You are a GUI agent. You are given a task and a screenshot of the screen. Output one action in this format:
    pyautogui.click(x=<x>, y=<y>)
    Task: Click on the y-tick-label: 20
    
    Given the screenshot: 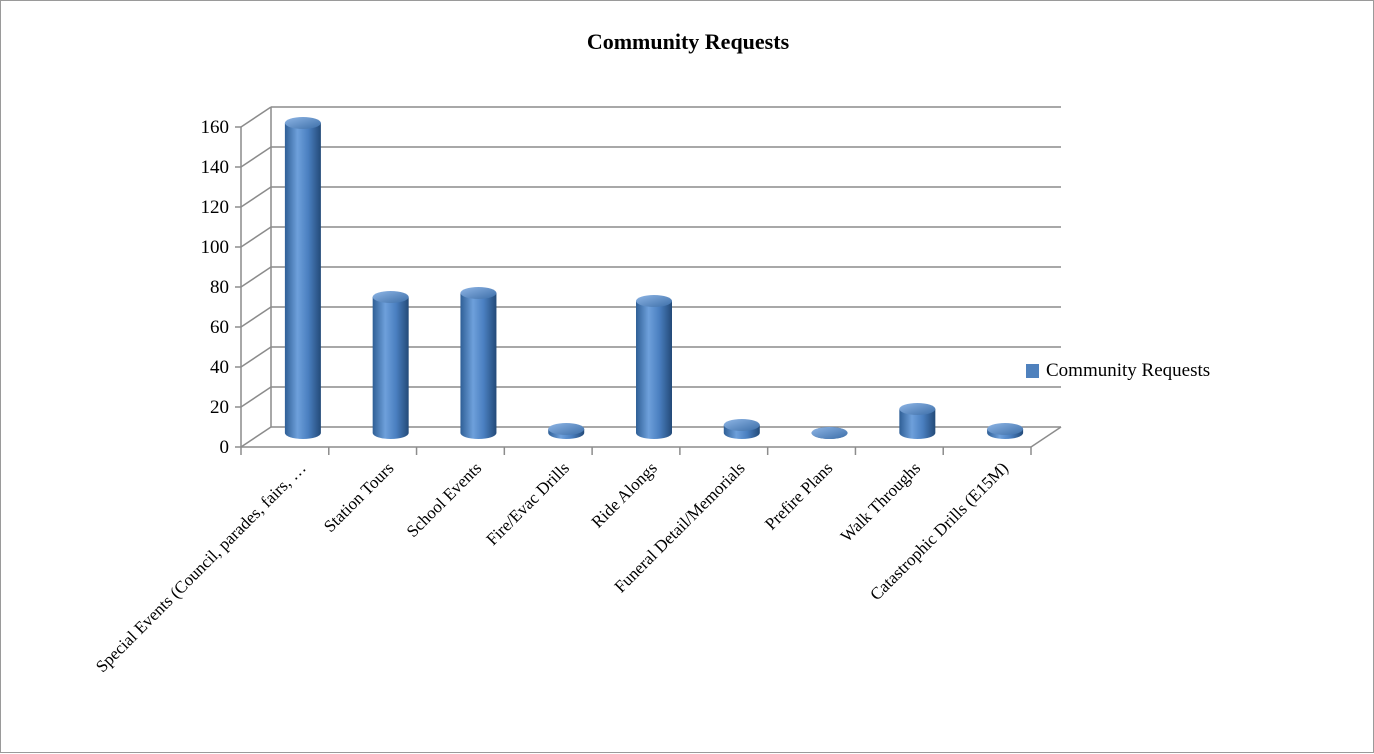 What is the action you would take?
    pyautogui.click(x=219, y=407)
    